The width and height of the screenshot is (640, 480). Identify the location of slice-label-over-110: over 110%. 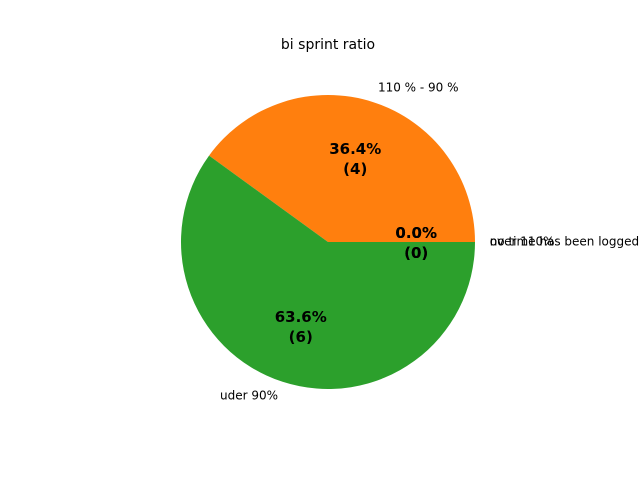
(522, 242).